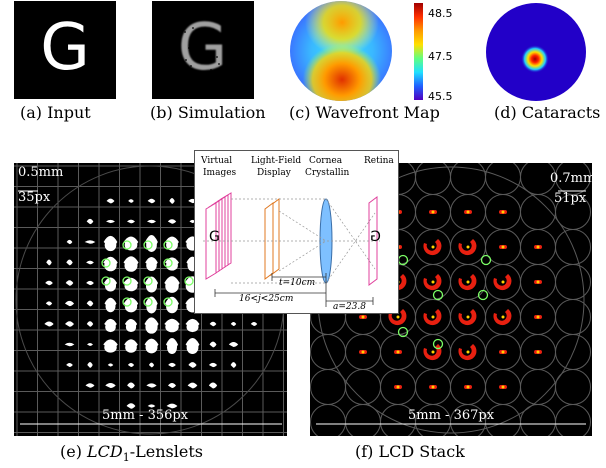 The height and width of the screenshot is (468, 606). I want to click on wavefront-colorbar, so click(418, 51).